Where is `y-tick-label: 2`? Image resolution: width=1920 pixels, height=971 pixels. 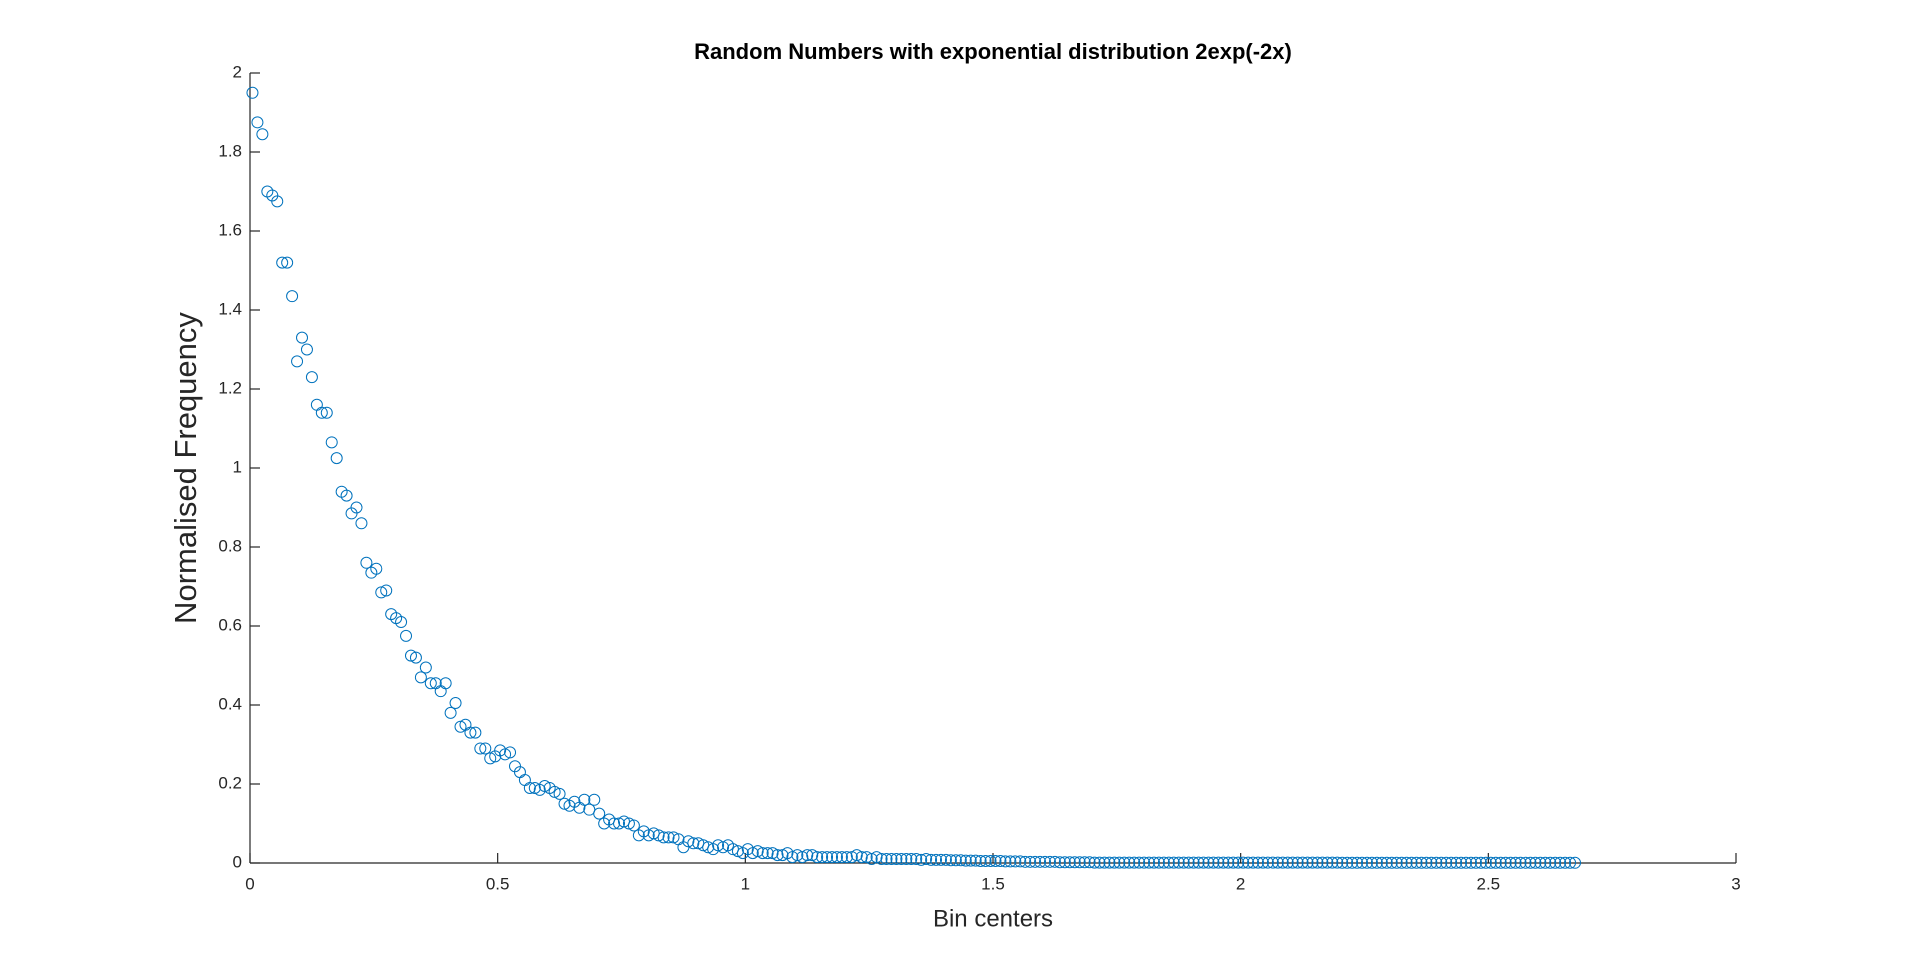 y-tick-label: 2 is located at coordinates (237, 71).